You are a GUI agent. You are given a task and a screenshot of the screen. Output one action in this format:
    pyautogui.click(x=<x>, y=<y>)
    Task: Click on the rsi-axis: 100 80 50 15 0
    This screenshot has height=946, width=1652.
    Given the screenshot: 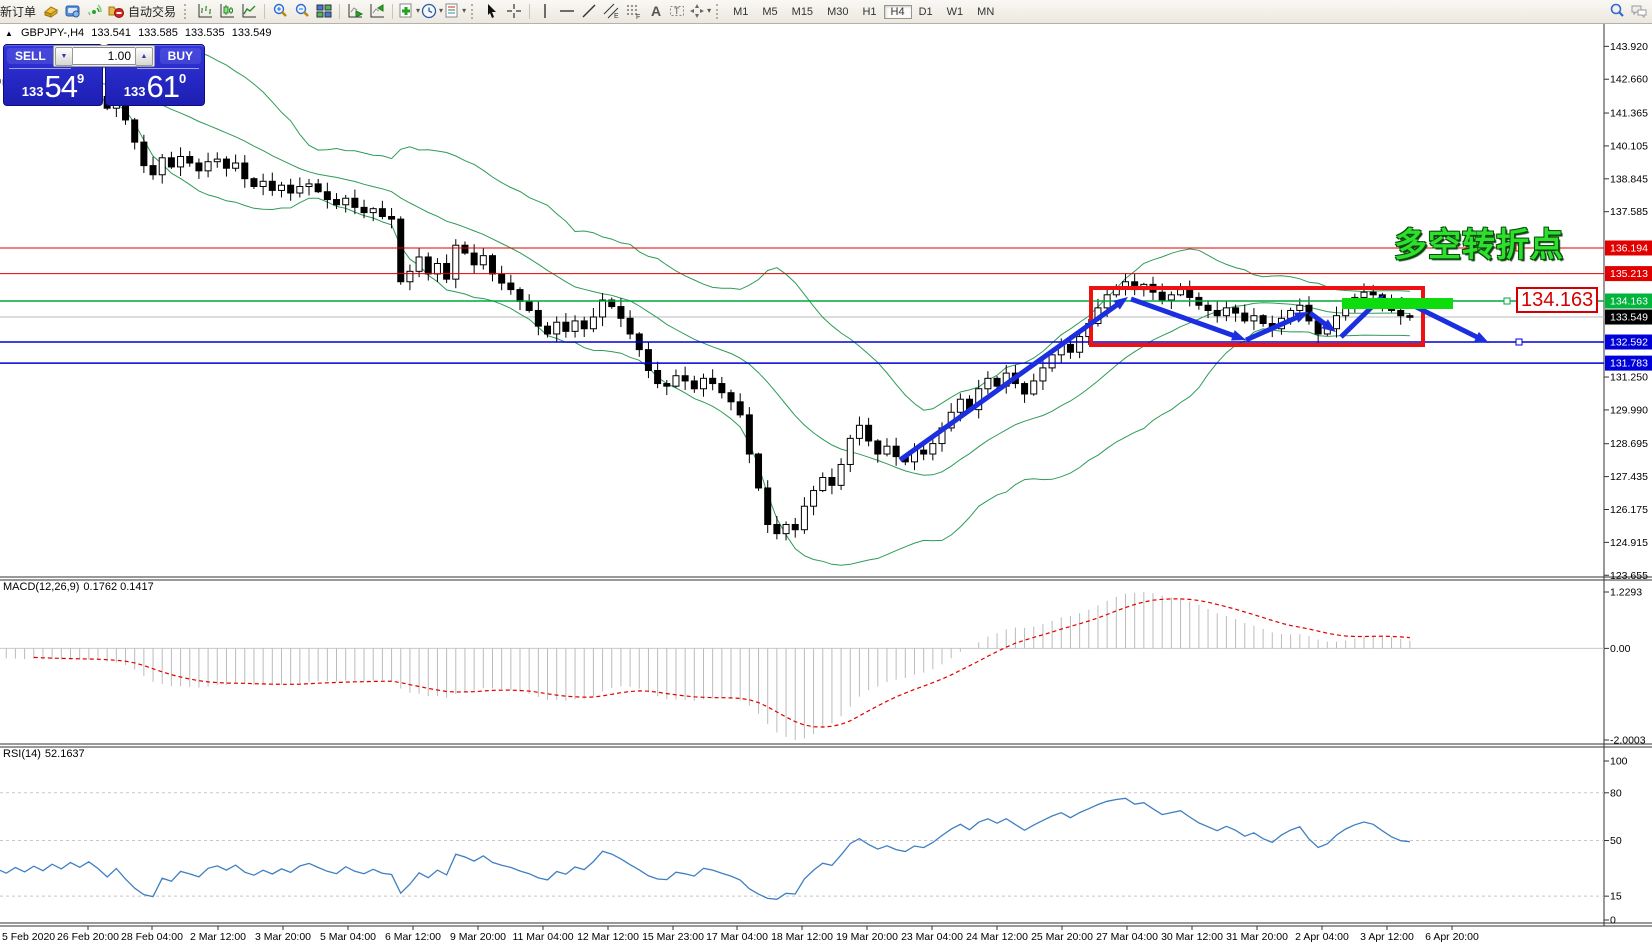 What is the action you would take?
    pyautogui.click(x=1616, y=841)
    